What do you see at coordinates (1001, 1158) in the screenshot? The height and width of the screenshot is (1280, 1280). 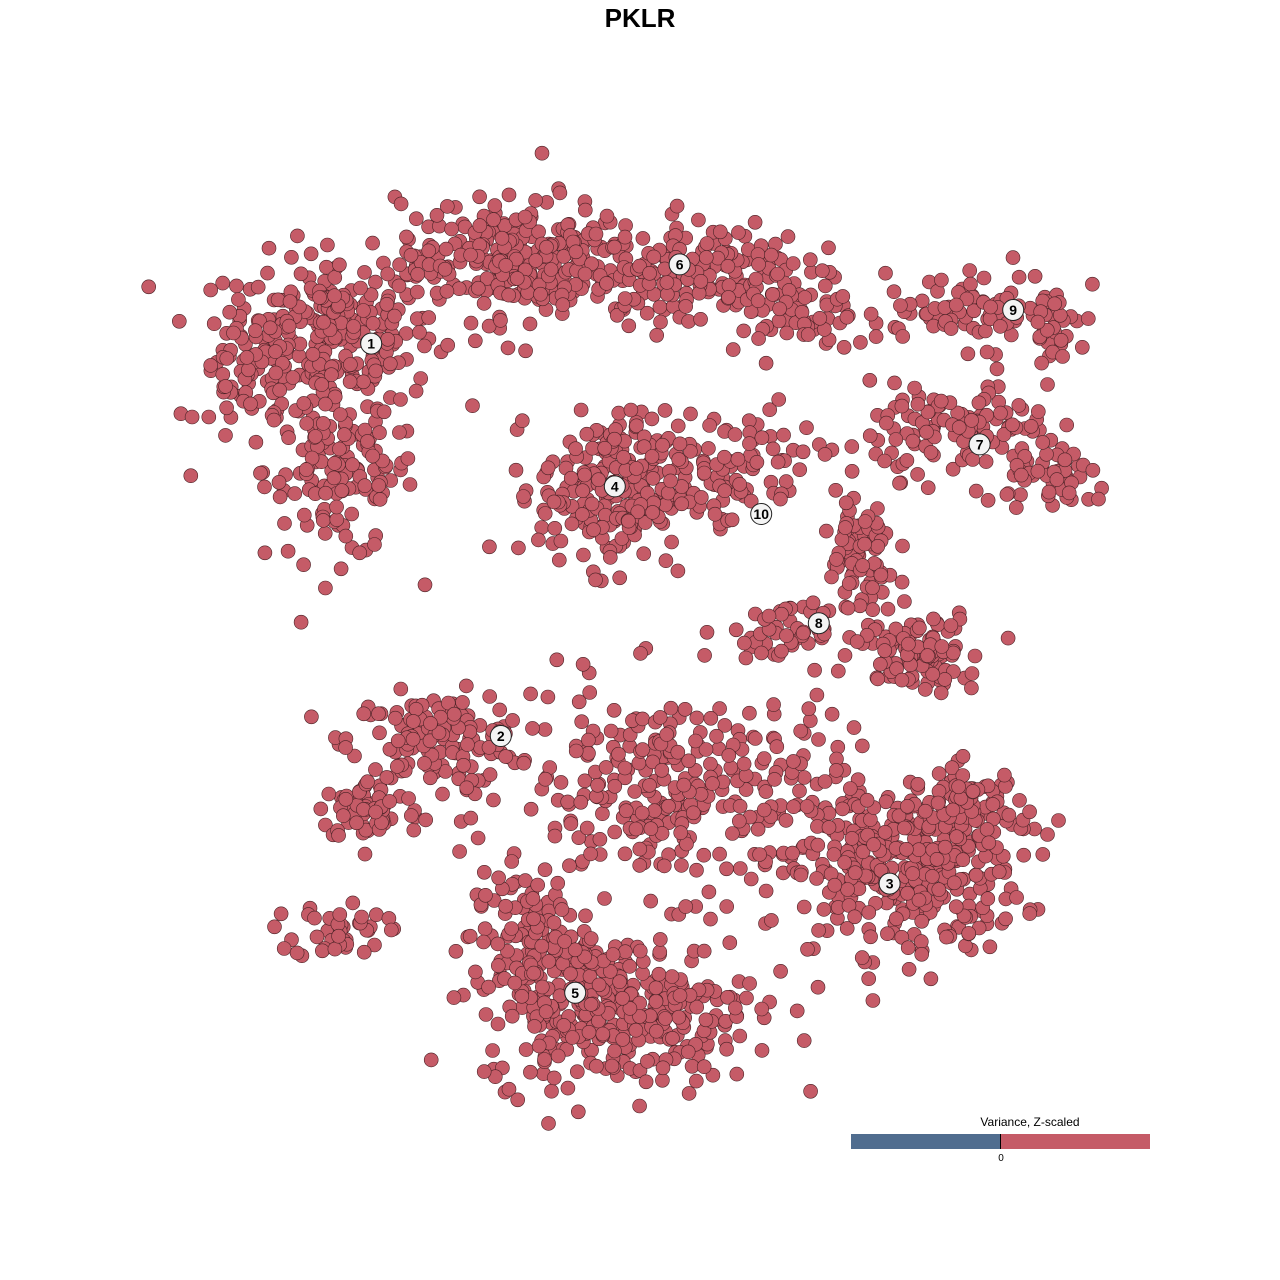 I see `legend-tick-label: 0` at bounding box center [1001, 1158].